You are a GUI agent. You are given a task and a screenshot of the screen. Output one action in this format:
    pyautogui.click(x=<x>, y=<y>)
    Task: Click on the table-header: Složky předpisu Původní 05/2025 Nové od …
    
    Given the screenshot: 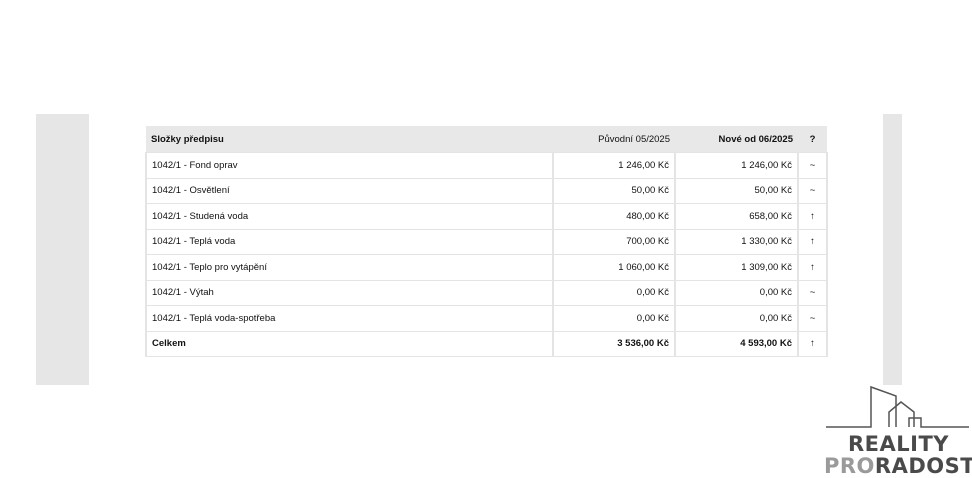 What is the action you would take?
    pyautogui.click(x=486, y=139)
    